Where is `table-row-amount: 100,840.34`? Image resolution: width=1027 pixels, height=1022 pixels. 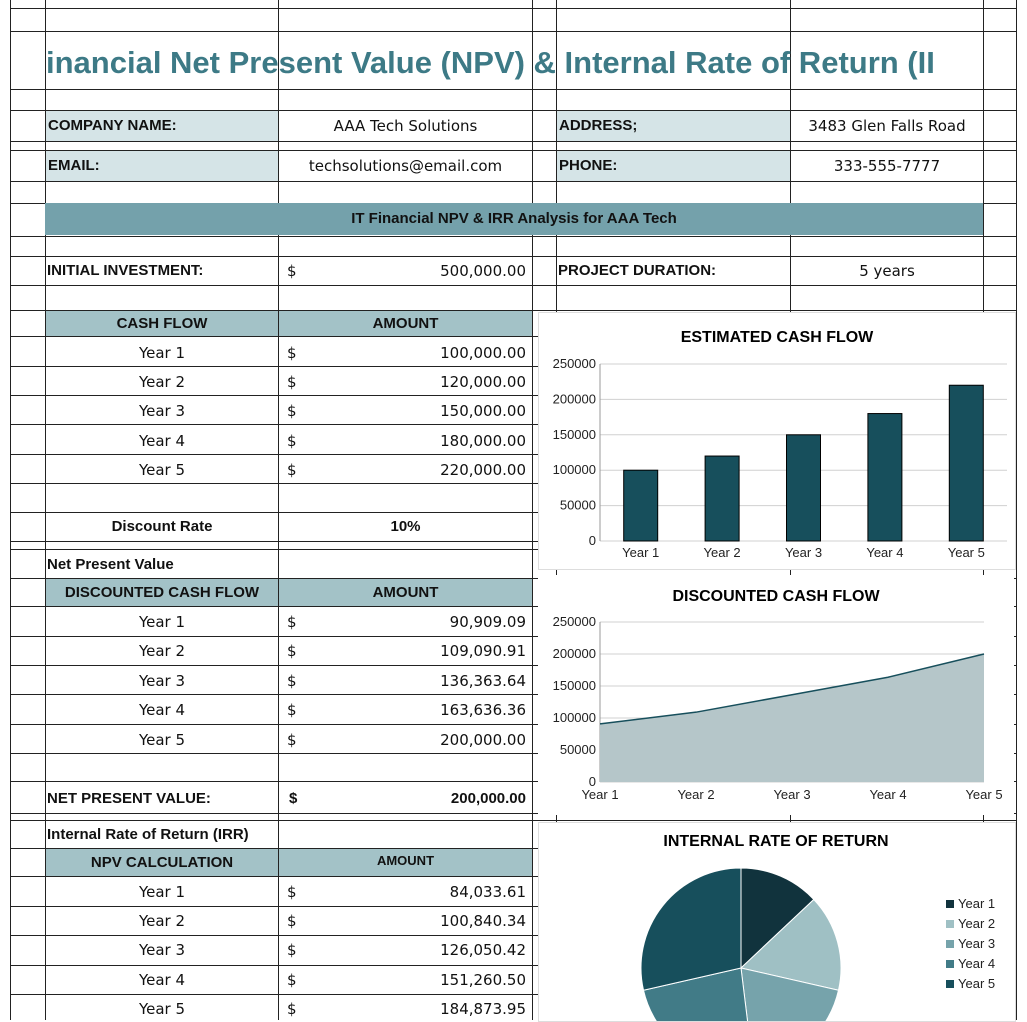
table-row-amount: 100,840.34 is located at coordinates (483, 921).